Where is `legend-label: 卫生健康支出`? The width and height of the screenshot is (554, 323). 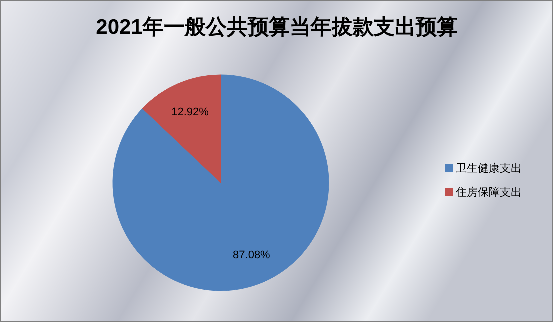
legend-label: 卫生健康支出 is located at coordinates (489, 168).